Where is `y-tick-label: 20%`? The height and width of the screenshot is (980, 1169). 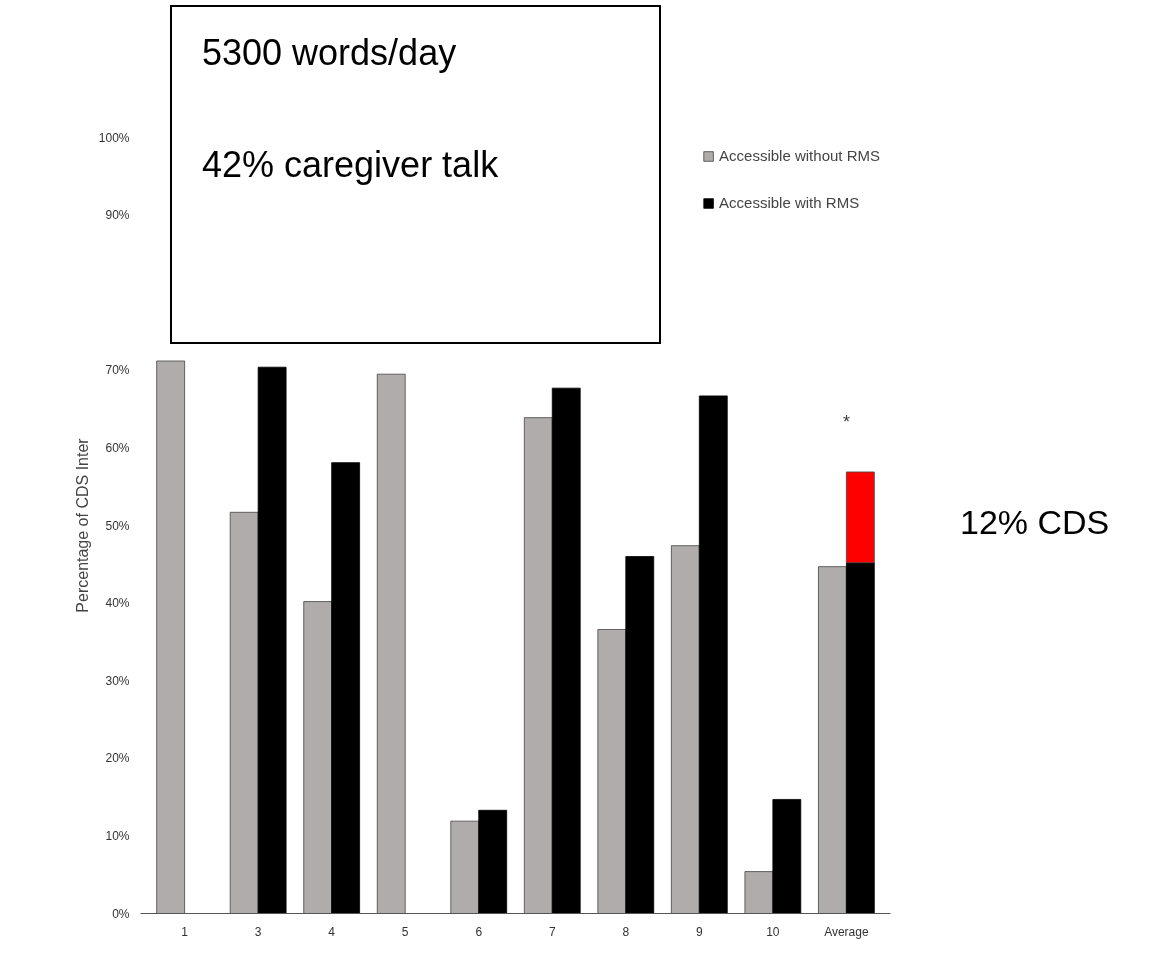 y-tick-label: 20% is located at coordinates (117, 758).